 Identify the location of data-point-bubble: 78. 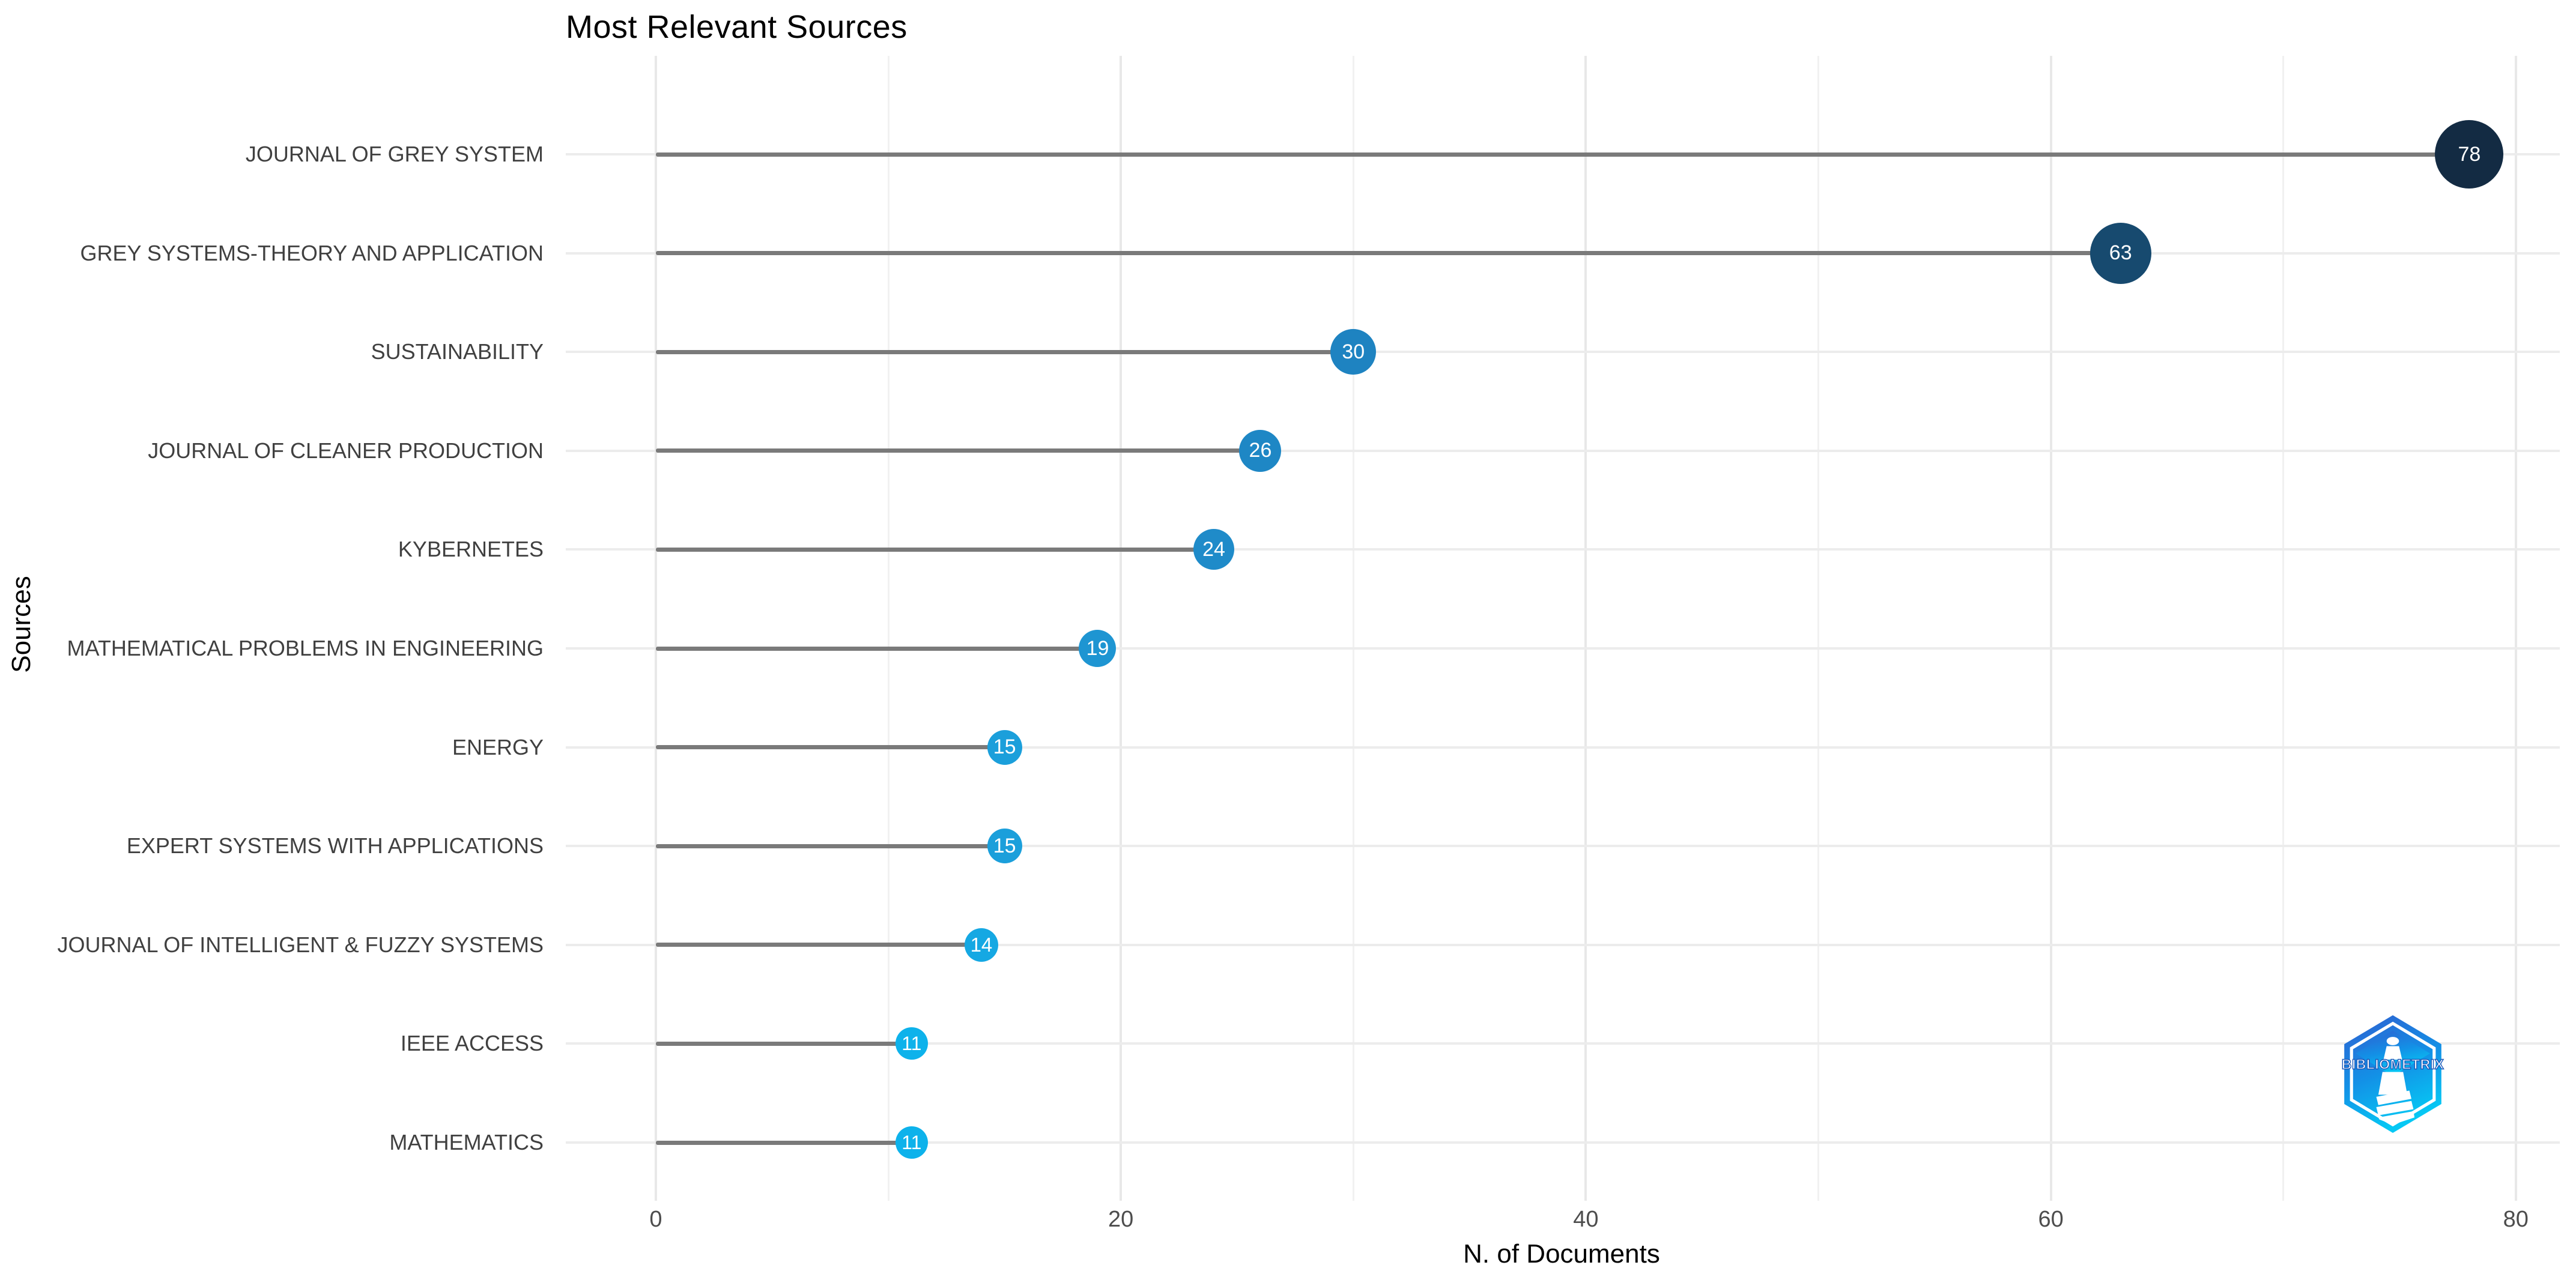
(2469, 154).